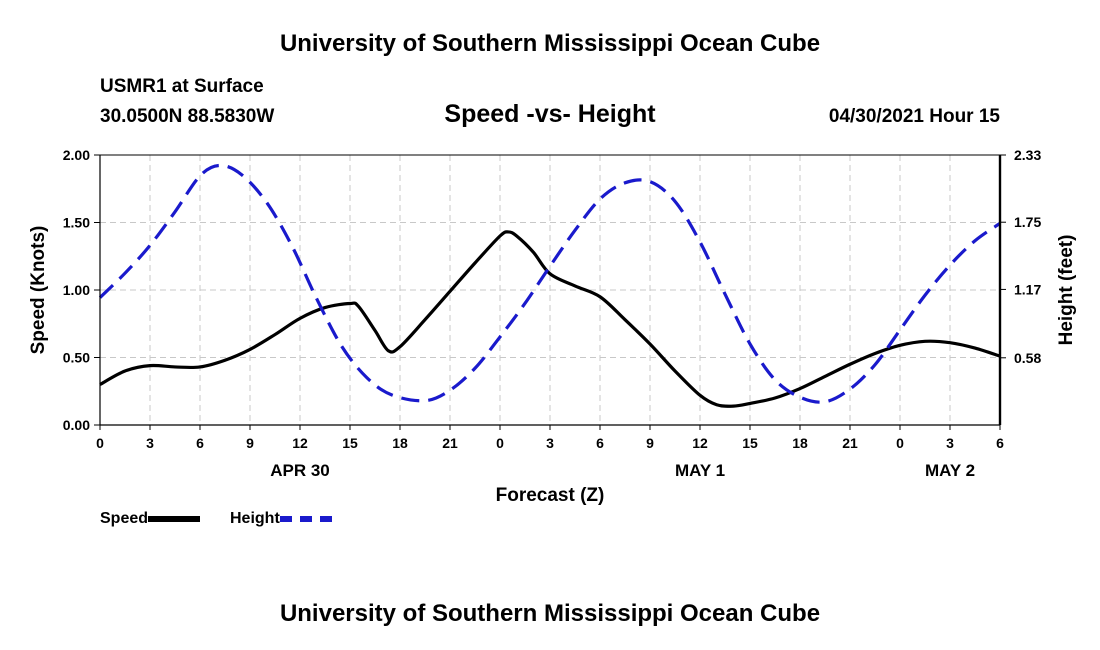  I want to click on y-tick-label-right: 0.58, so click(1027, 358).